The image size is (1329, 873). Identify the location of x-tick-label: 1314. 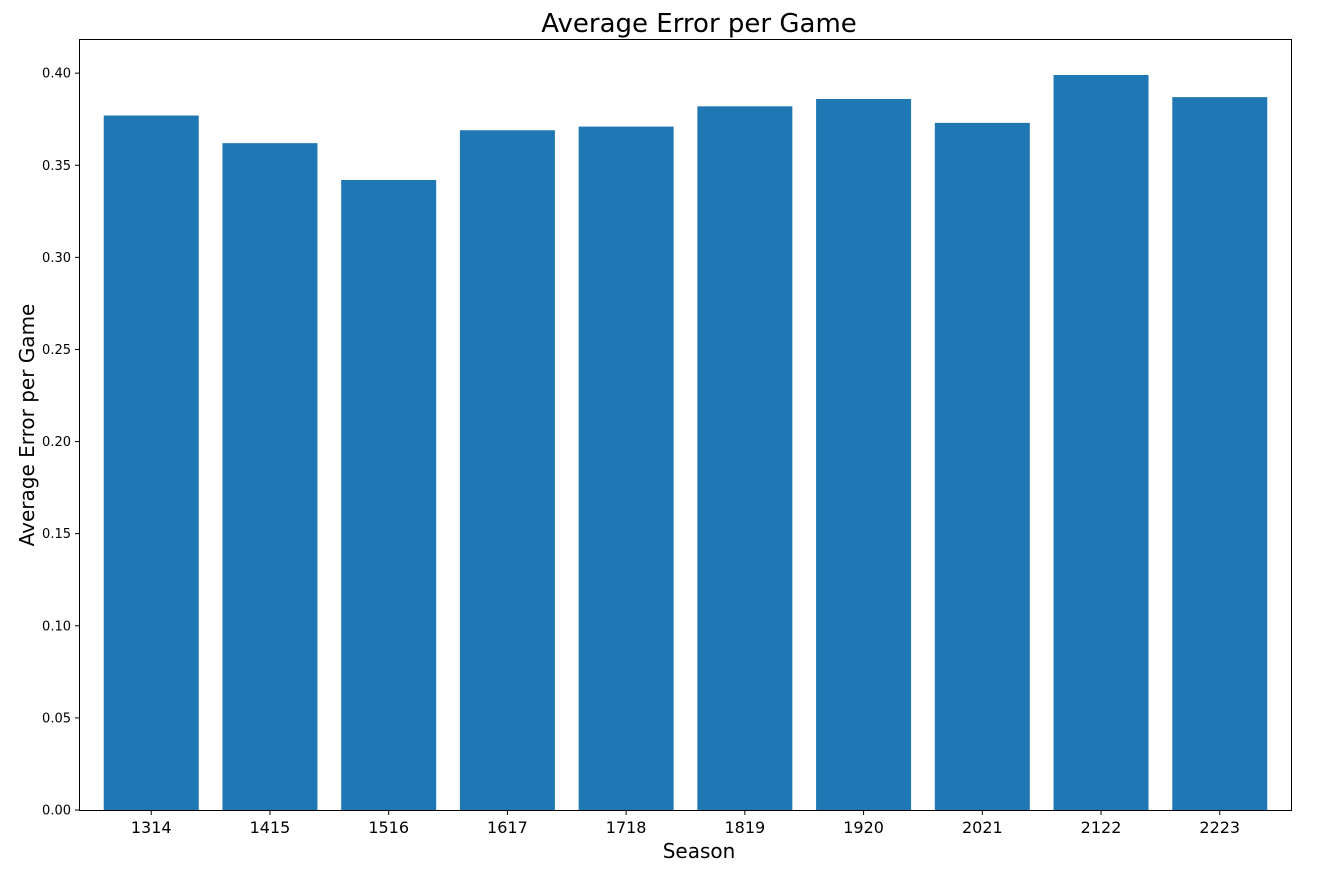
(151, 827).